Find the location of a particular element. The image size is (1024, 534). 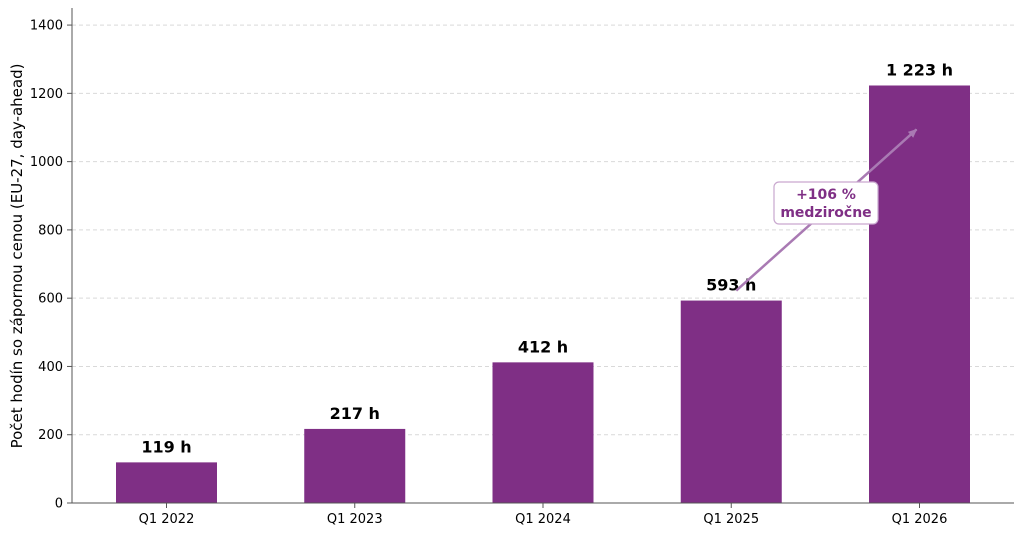

annotation-line-1: +106 % is located at coordinates (826, 195).